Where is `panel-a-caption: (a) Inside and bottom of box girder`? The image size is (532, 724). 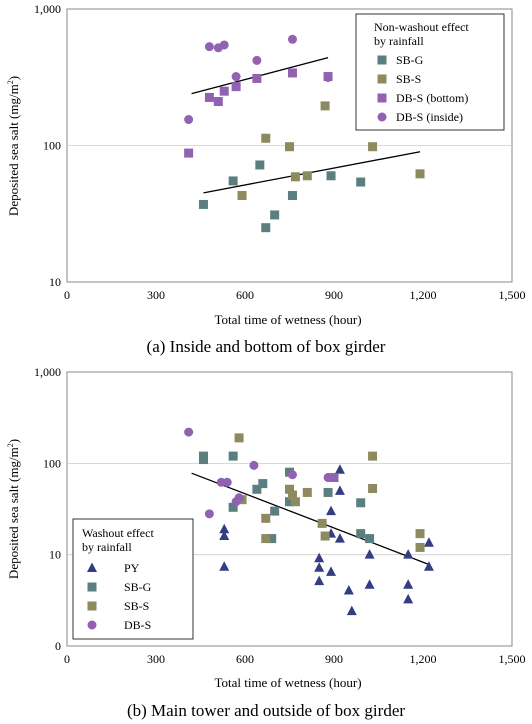
panel-a-caption: (a) Inside and bottom of box girder is located at coordinates (266, 346).